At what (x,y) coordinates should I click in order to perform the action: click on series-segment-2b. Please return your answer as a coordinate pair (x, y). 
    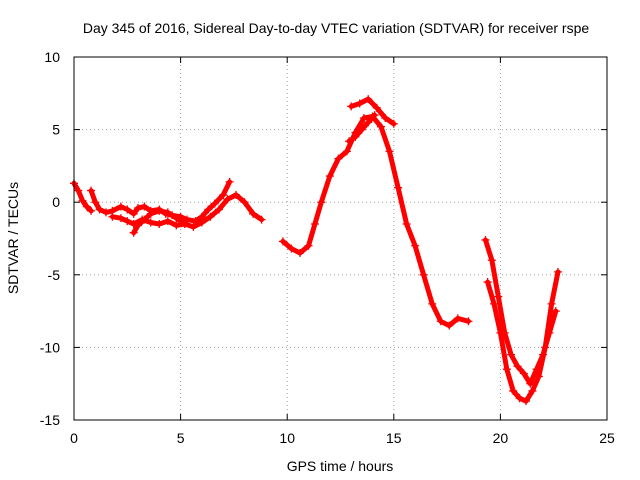
    Looking at the image, I should click on (372, 111).